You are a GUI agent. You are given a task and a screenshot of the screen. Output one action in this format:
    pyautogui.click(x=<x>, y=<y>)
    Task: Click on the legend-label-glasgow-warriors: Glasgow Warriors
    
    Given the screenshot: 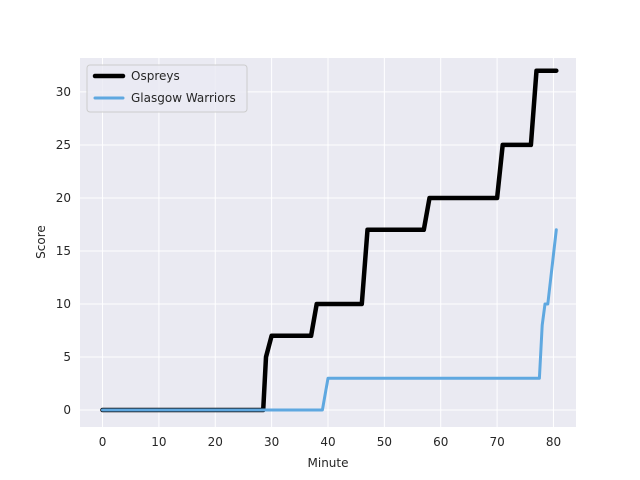 What is the action you would take?
    pyautogui.click(x=183, y=98)
    